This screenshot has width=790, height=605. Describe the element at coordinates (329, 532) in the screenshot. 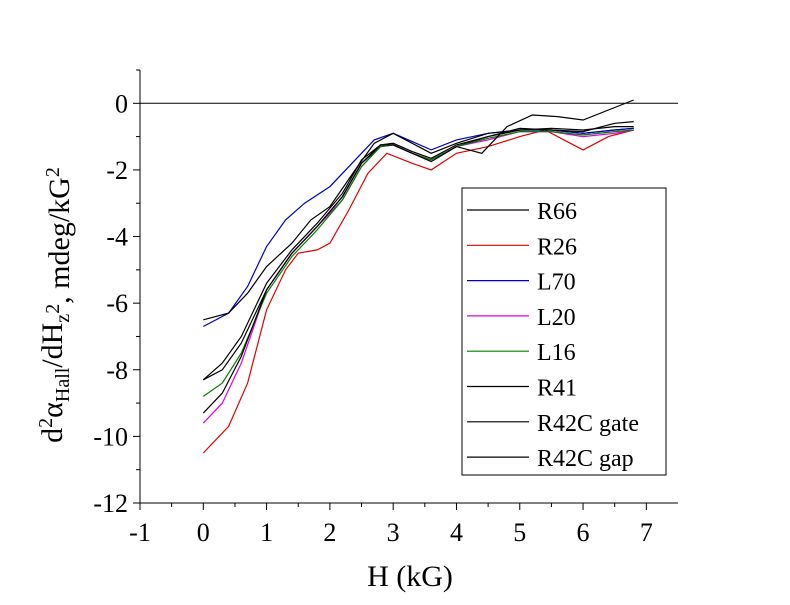

I see `x-tick-label: 2` at that location.